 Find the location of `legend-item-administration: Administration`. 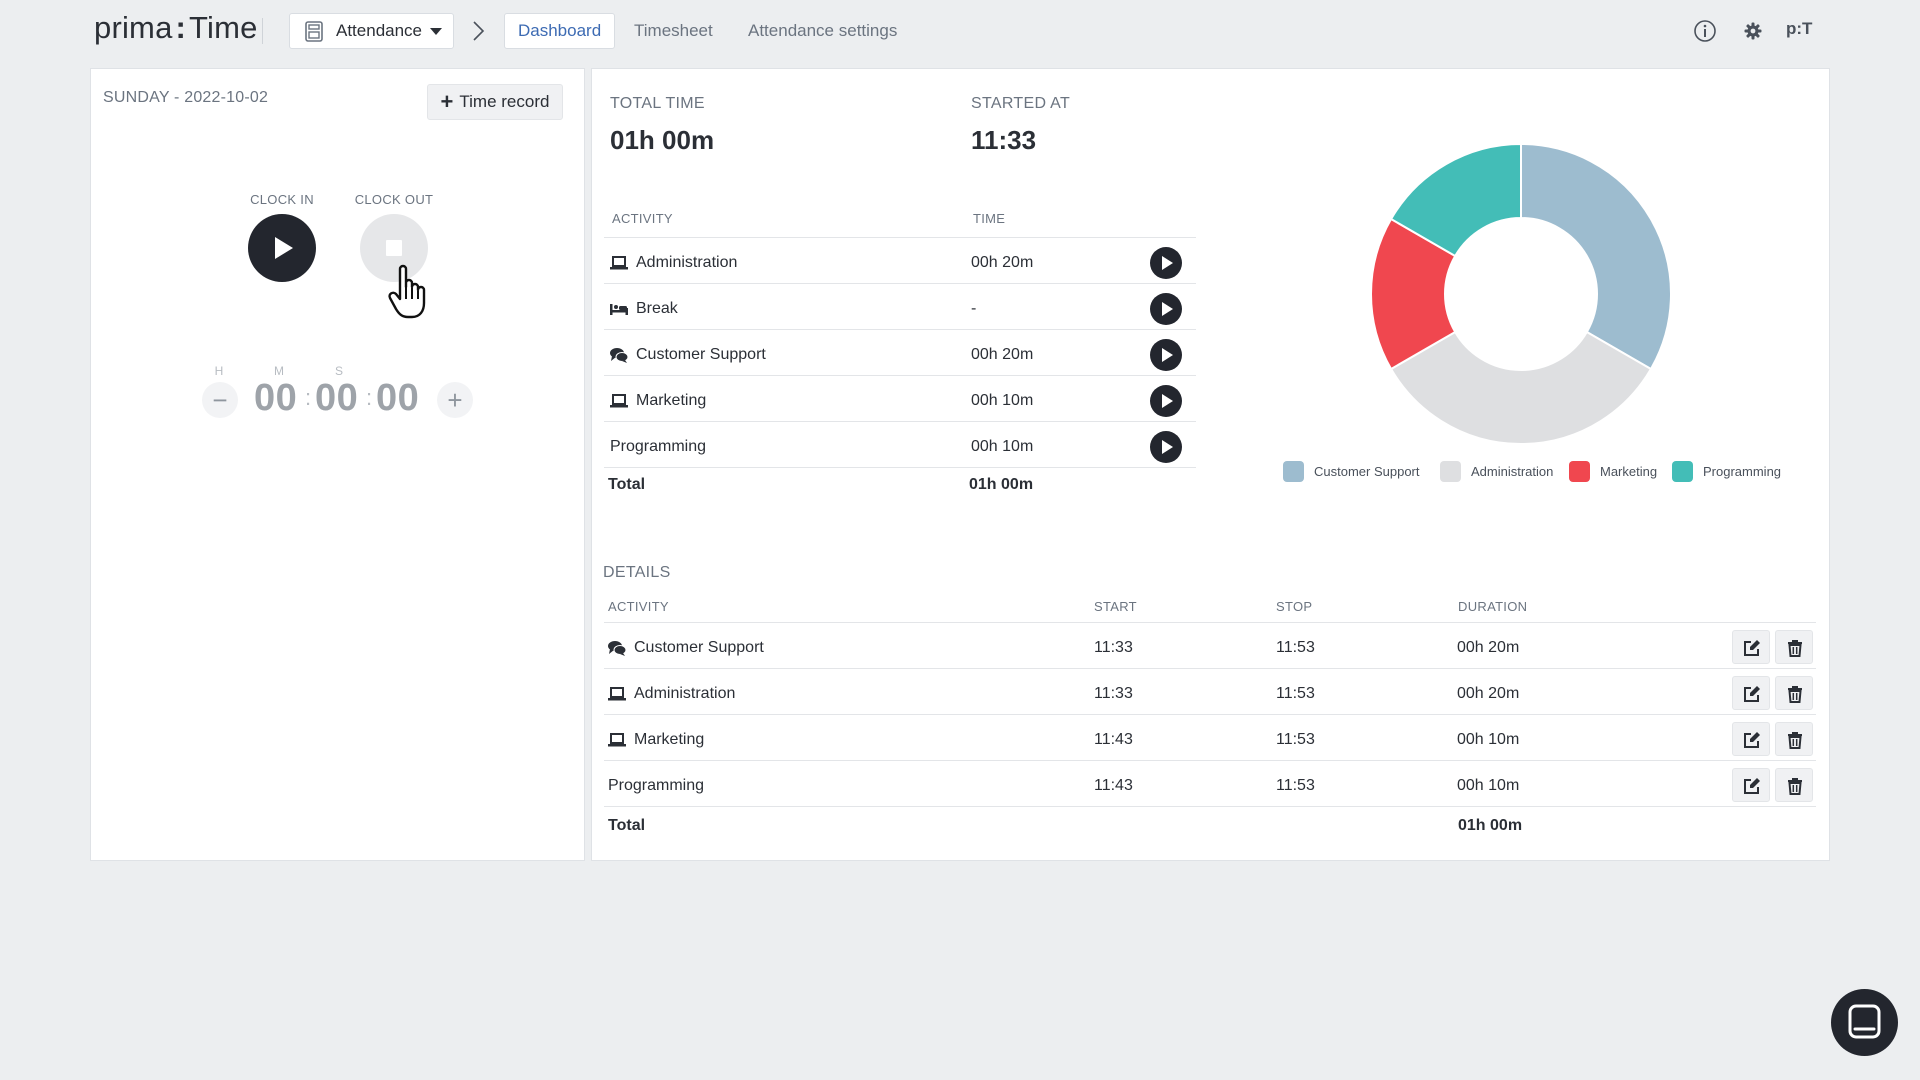

legend-item-administration: Administration is located at coordinates (1496, 471).